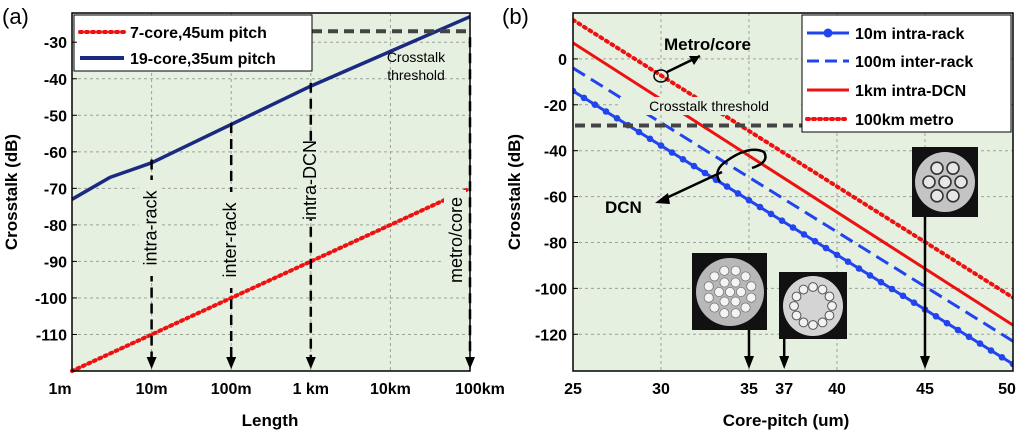 This screenshot has height=435, width=1025. What do you see at coordinates (231, 389) in the screenshot?
I see `x-tick-label-a: 100m` at bounding box center [231, 389].